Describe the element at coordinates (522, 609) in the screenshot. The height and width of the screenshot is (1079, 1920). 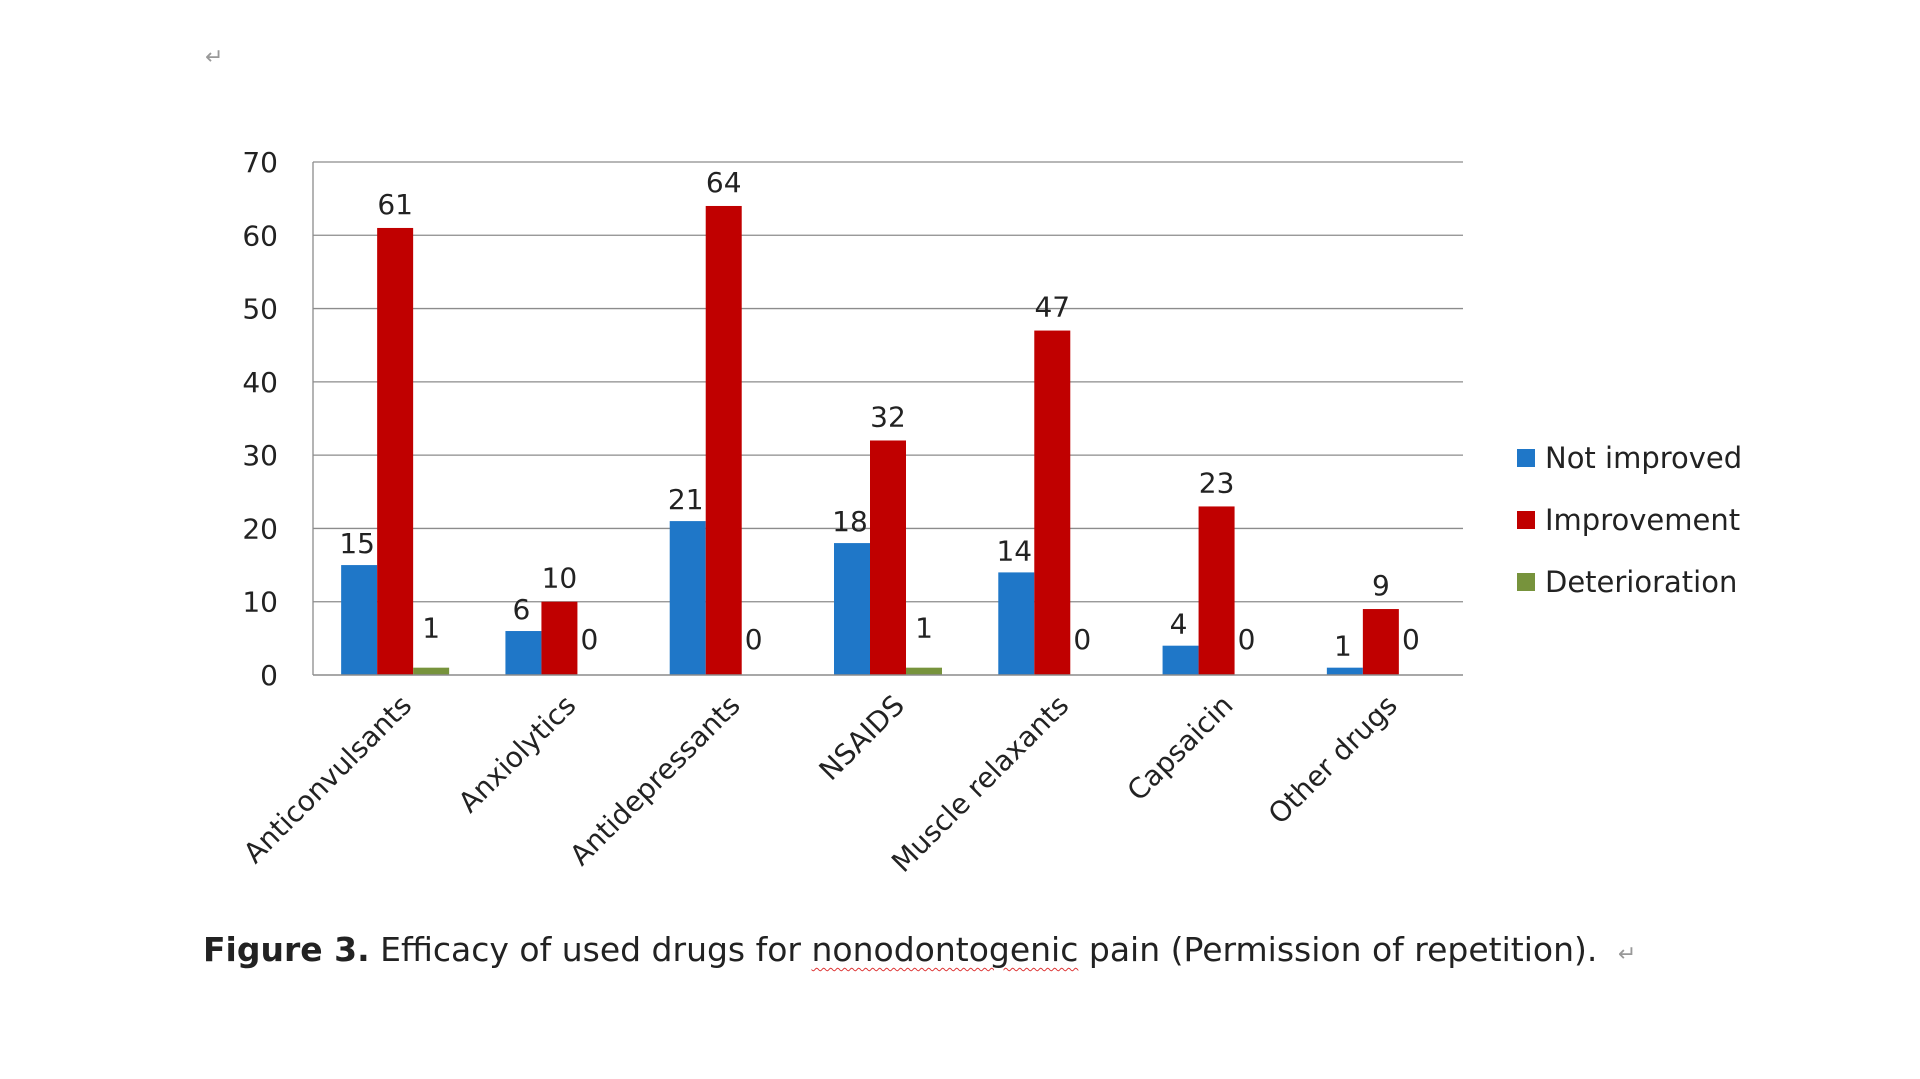
I see `data-label: 6` at that location.